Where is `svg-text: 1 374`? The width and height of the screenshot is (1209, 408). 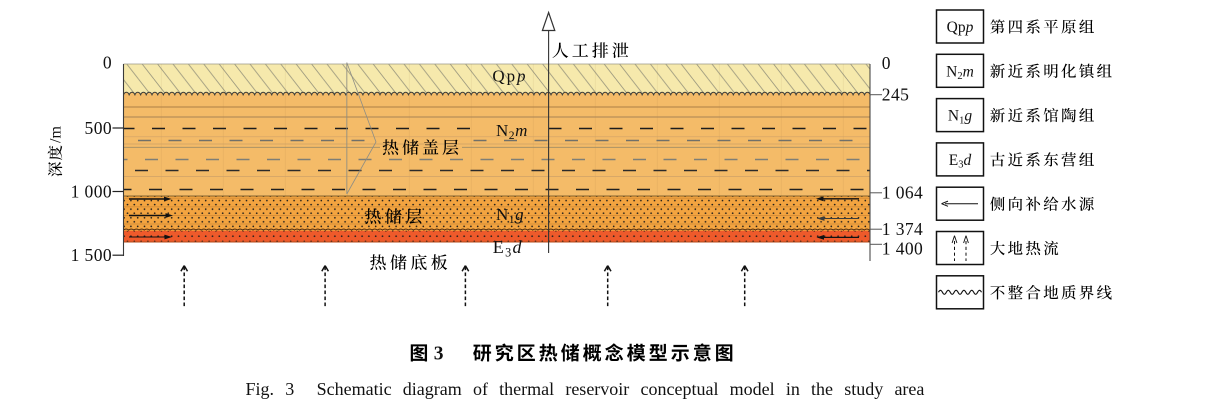
svg-text: 1 374 is located at coordinates (902, 229).